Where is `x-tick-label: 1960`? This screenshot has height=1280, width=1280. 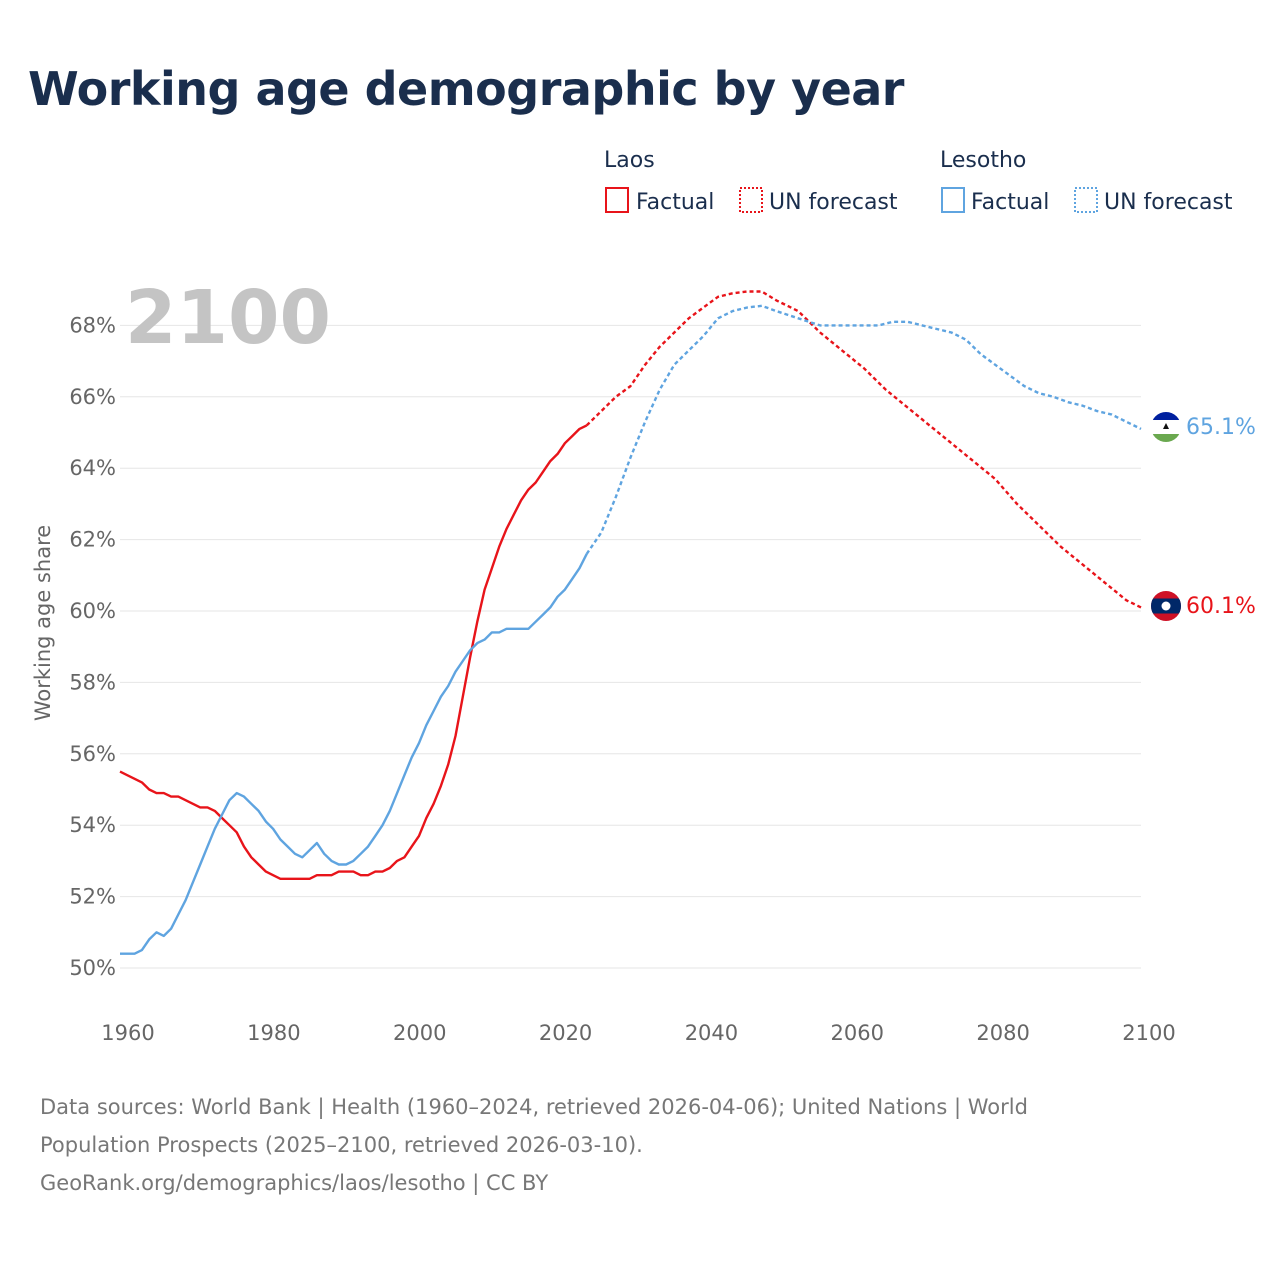
x-tick-label: 1960 is located at coordinates (127, 1033).